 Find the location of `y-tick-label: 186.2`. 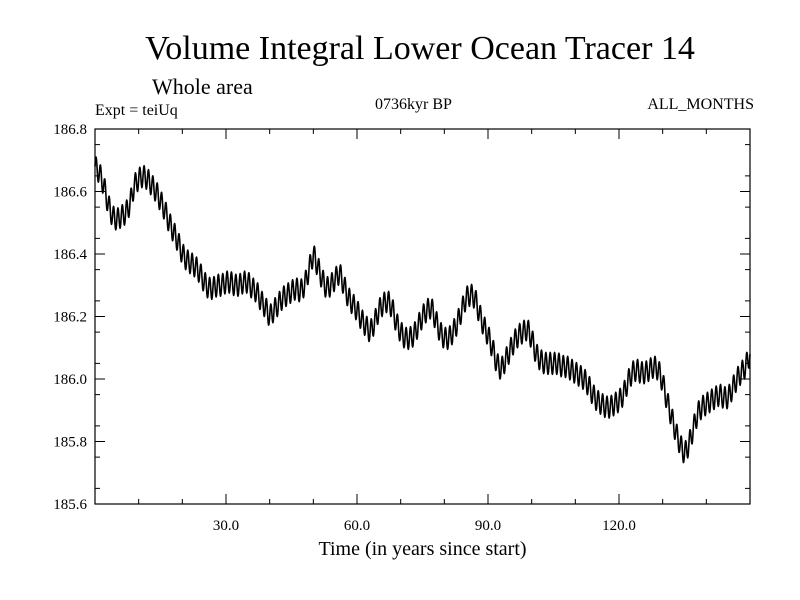

y-tick-label: 186.2 is located at coordinates (70, 318).